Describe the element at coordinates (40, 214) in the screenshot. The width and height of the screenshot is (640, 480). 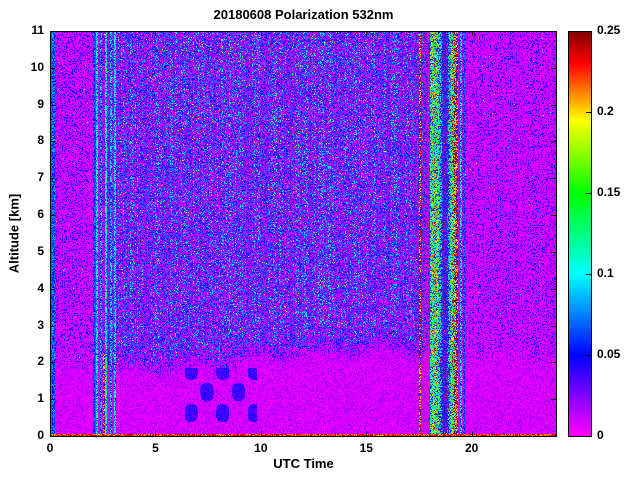
I see `y-tick-label: 6` at that location.